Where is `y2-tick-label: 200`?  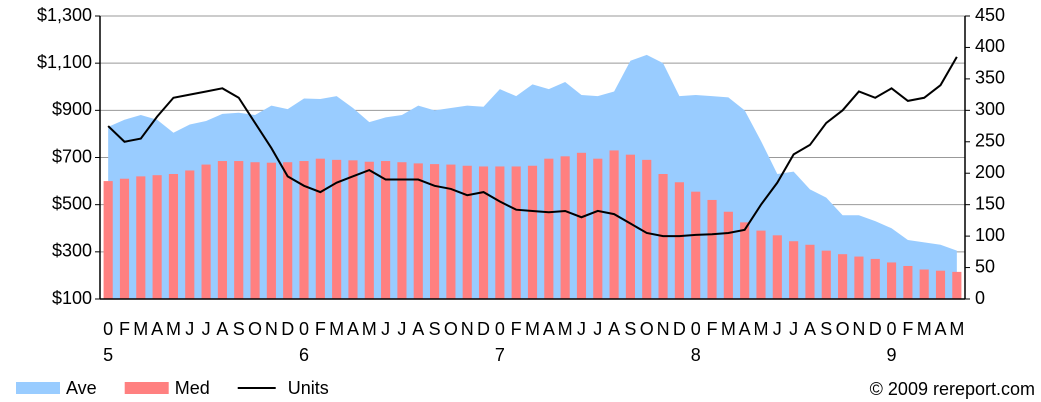
y2-tick-label: 200 is located at coordinates (990, 172).